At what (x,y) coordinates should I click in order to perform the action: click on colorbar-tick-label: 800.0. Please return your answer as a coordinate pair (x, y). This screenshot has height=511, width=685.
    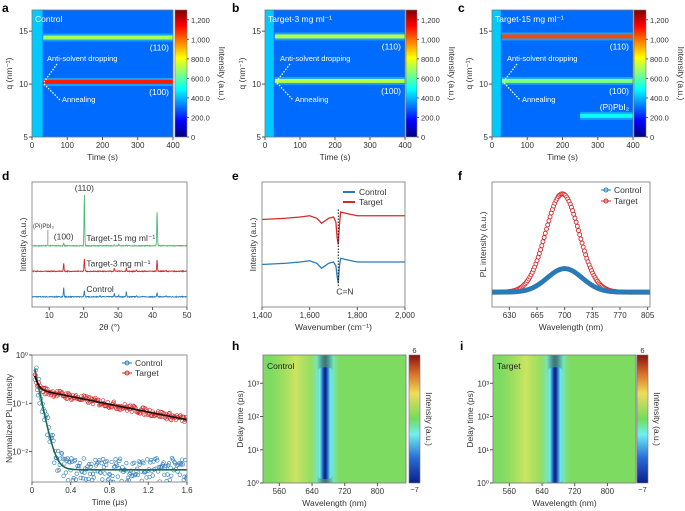
    Looking at the image, I should click on (430, 59).